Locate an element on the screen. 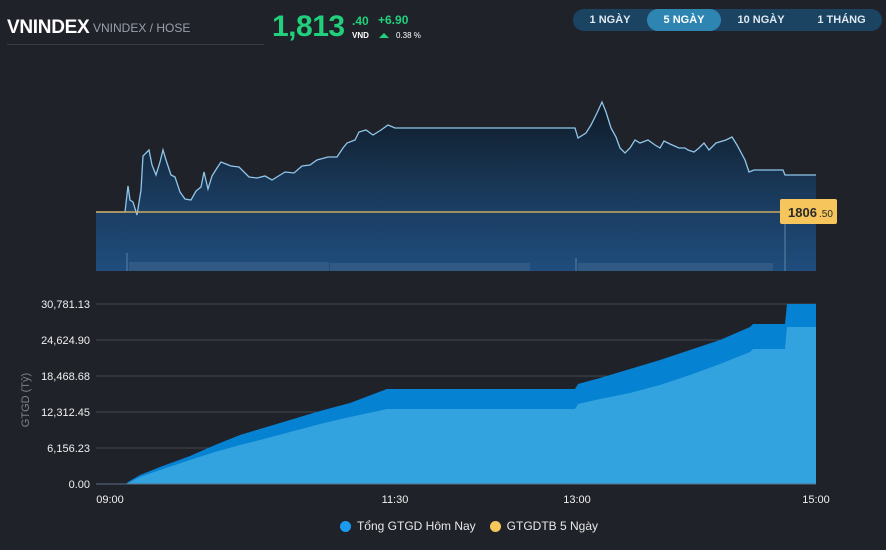  chart-legend: Tổng GTGD Hôm Nay GTGDTB 5 Ngày is located at coordinates (443, 526).